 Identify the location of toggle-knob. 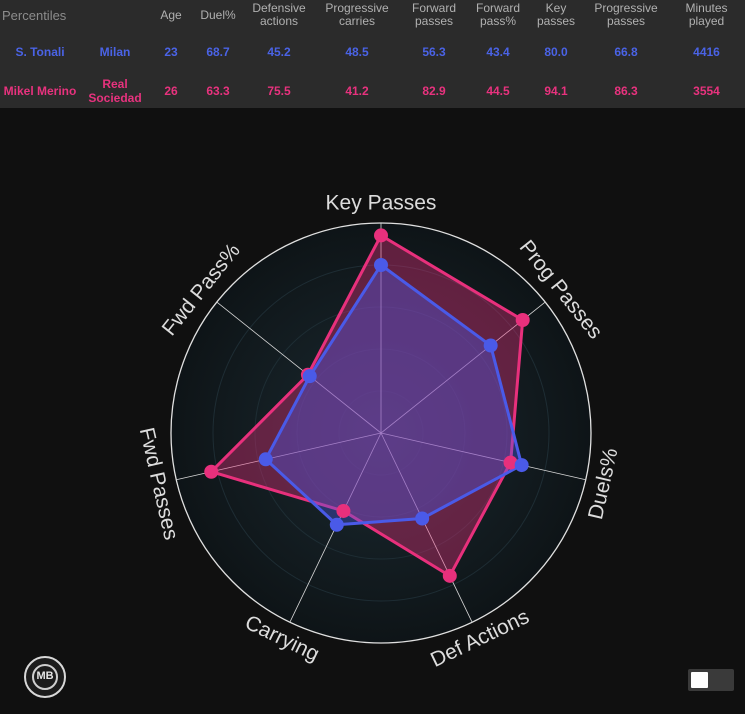
(699, 680).